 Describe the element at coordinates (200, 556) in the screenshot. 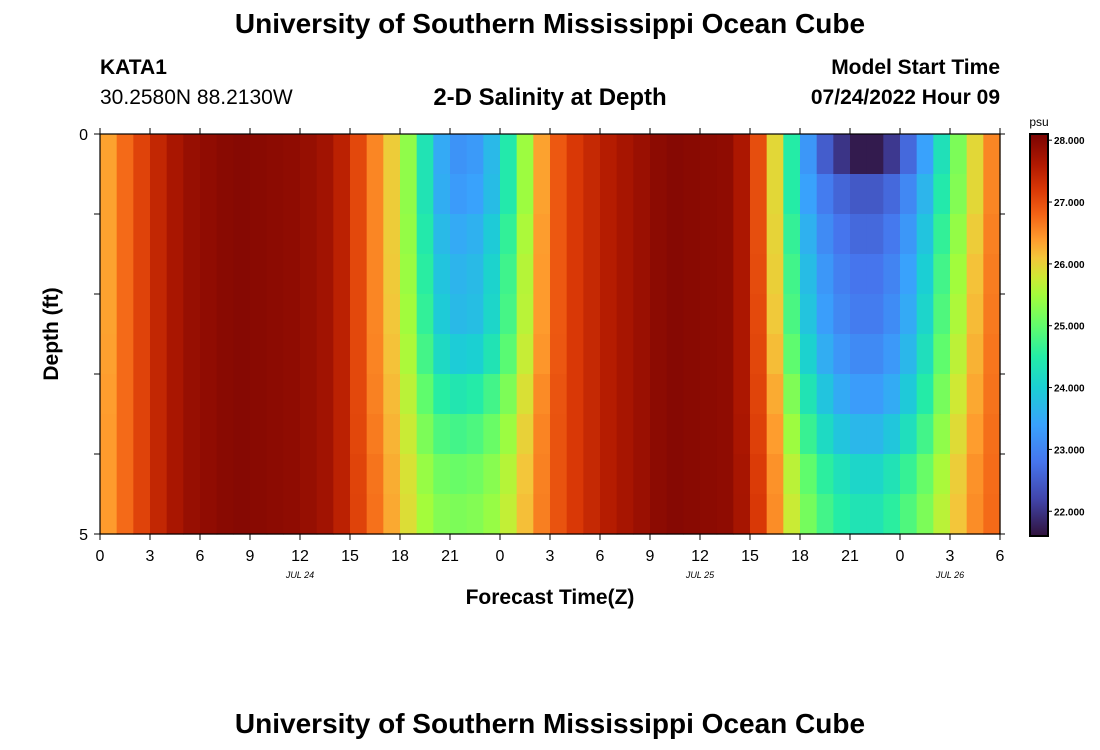

I see `x-tick-label: 6` at that location.